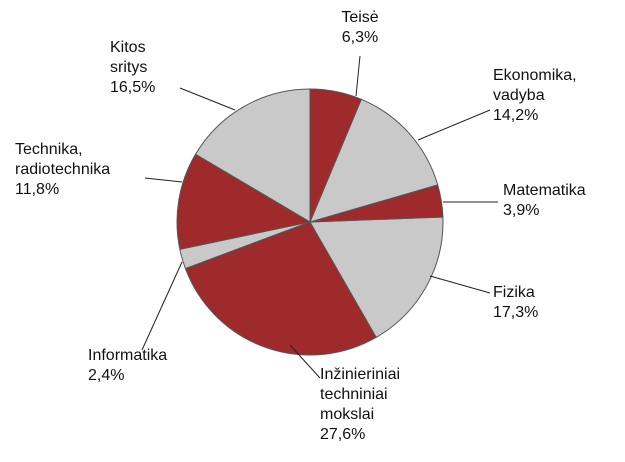 The height and width of the screenshot is (462, 625). What do you see at coordinates (544, 190) in the screenshot?
I see `category-label: Matematika` at bounding box center [544, 190].